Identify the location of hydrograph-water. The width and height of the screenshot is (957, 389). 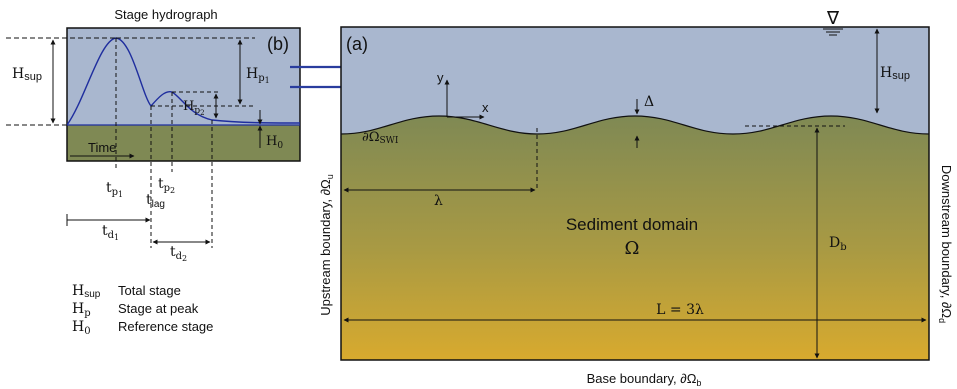
(183, 76).